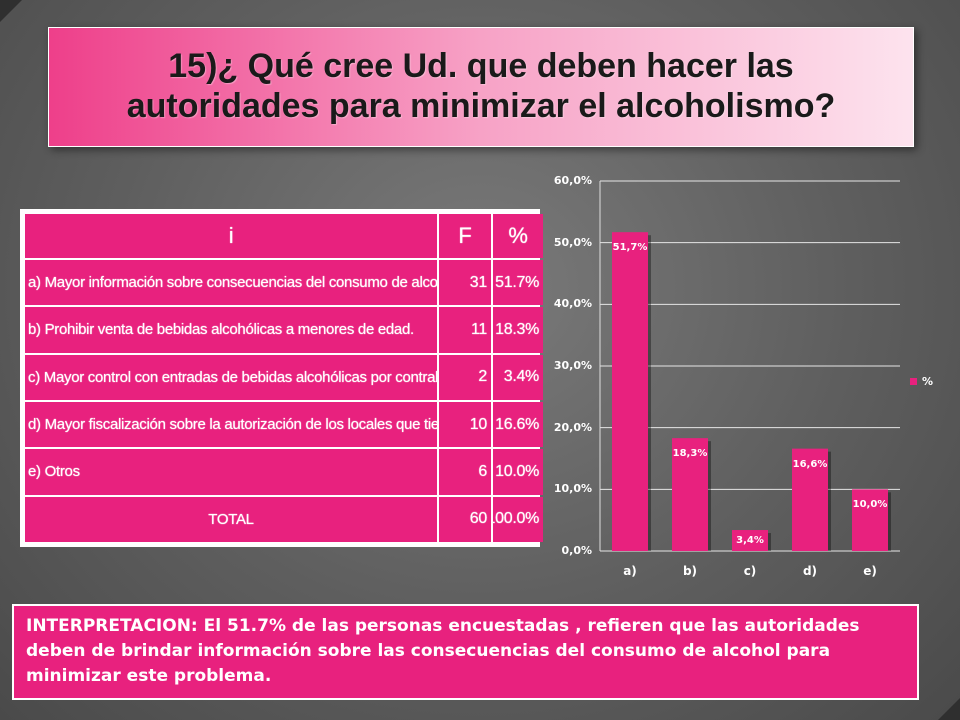 This screenshot has width=960, height=720. What do you see at coordinates (518, 283) in the screenshot?
I see `table-row-percent: 51.7%` at bounding box center [518, 283].